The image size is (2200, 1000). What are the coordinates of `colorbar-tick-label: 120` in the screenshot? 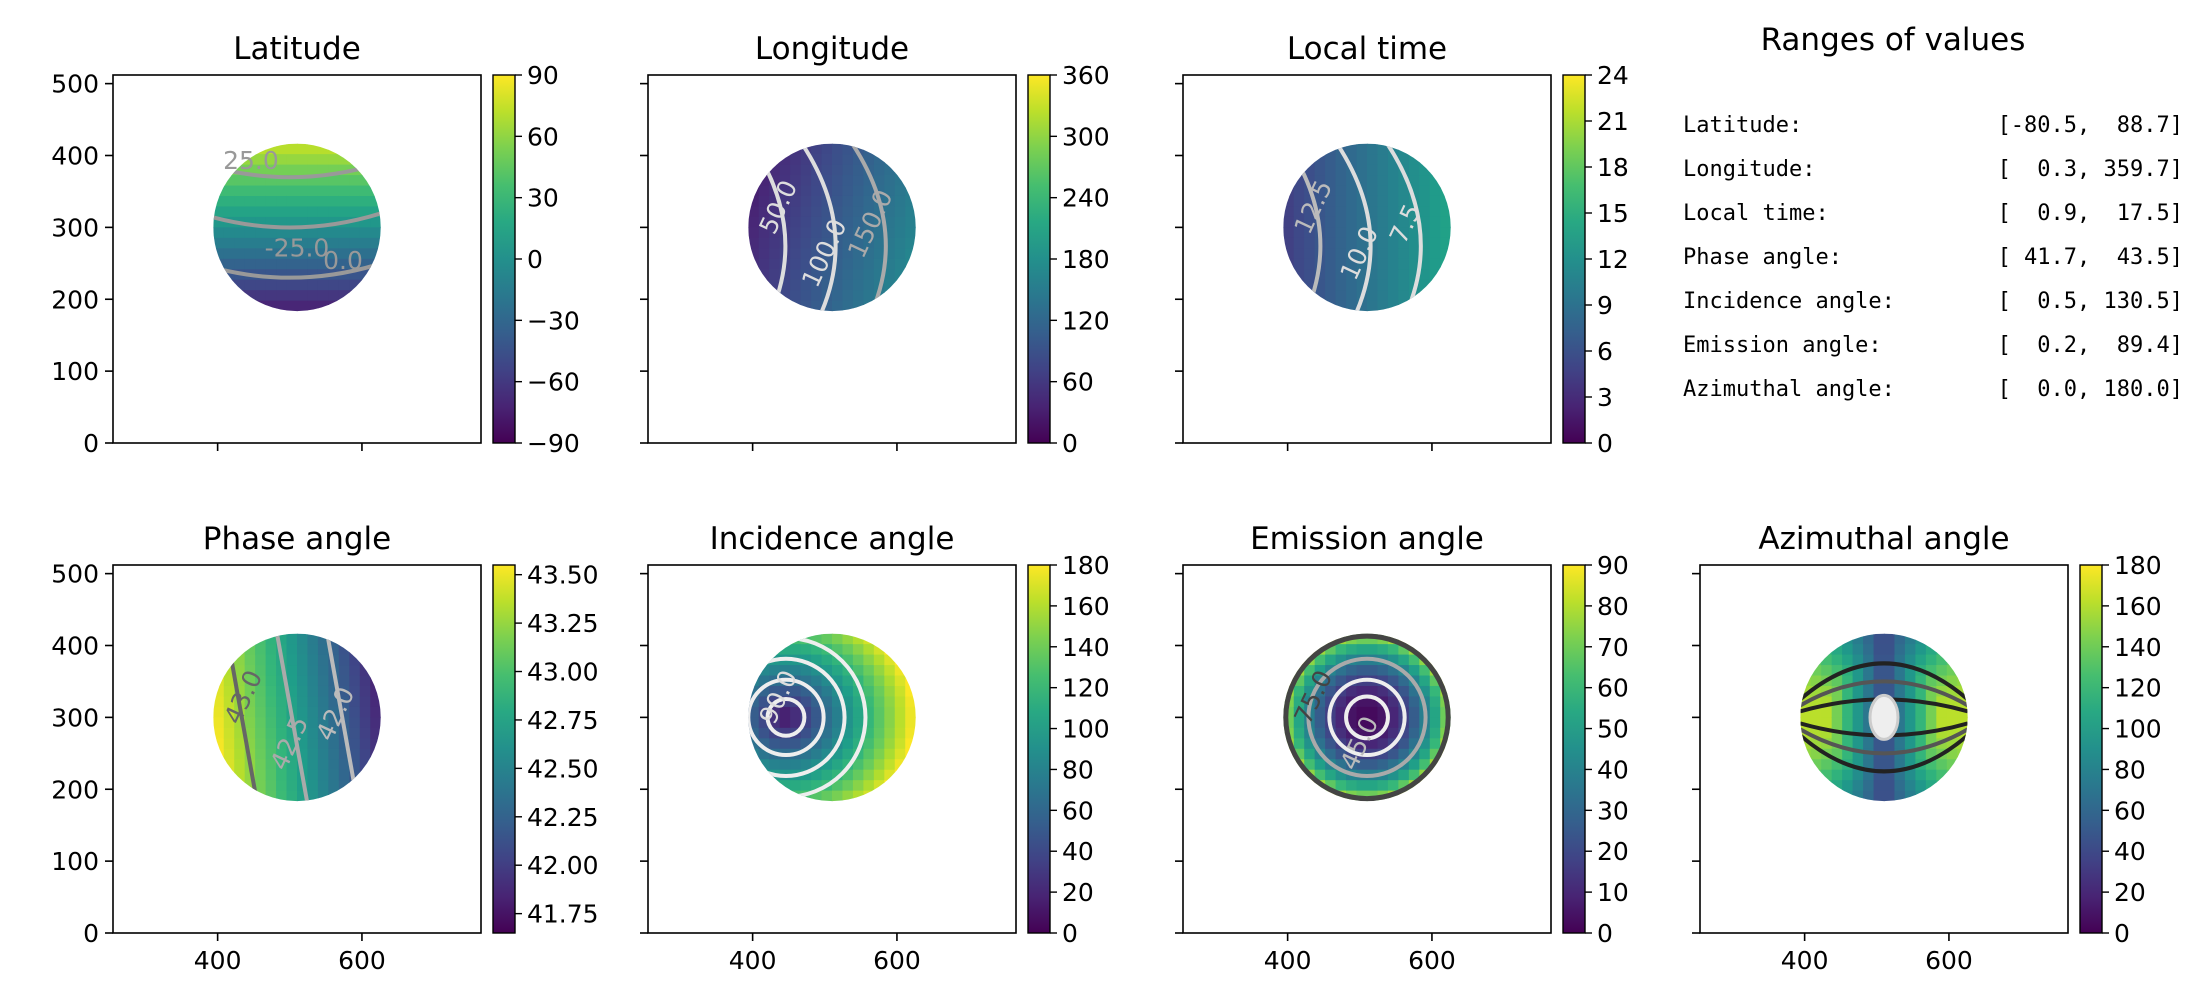 It's located at (1086, 320).